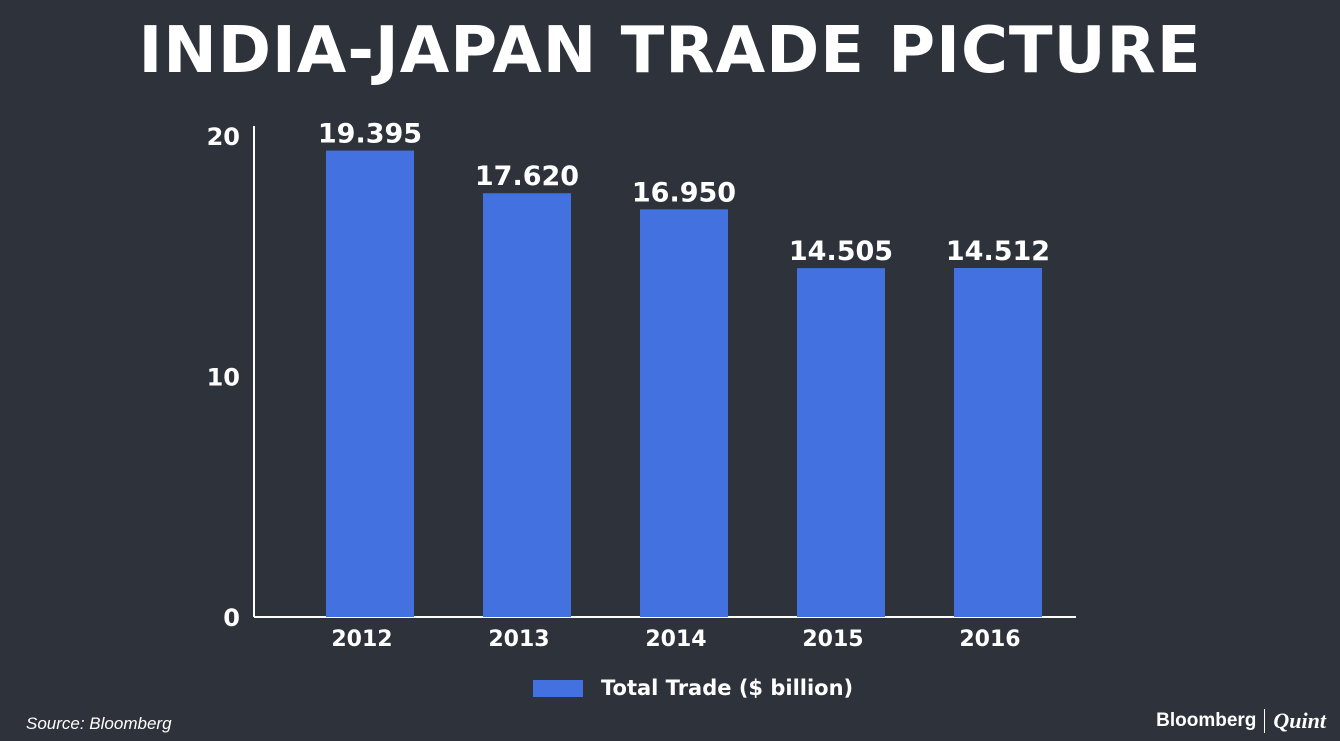 This screenshot has height=741, width=1340. I want to click on data-label-2012: 19.395, so click(370, 134).